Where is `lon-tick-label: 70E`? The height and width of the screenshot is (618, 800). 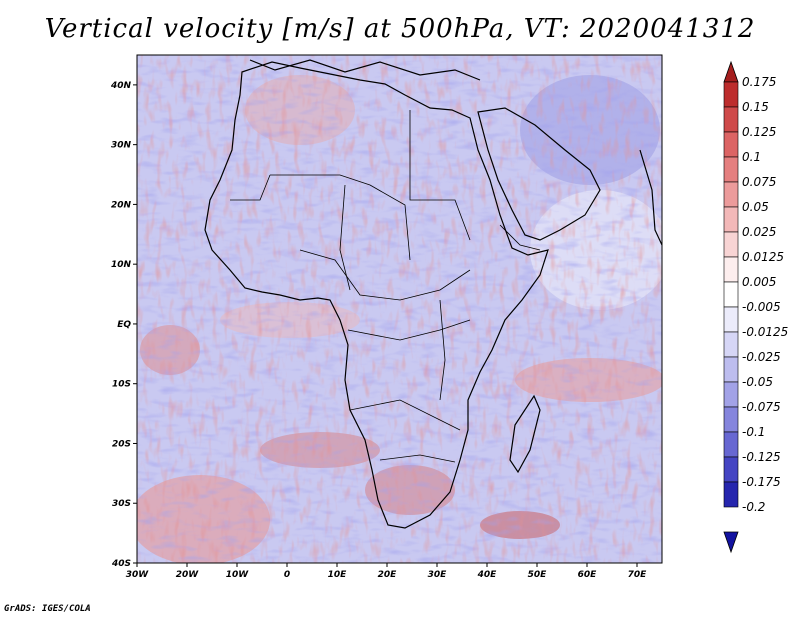
lon-tick-label: 70E is located at coordinates (638, 575).